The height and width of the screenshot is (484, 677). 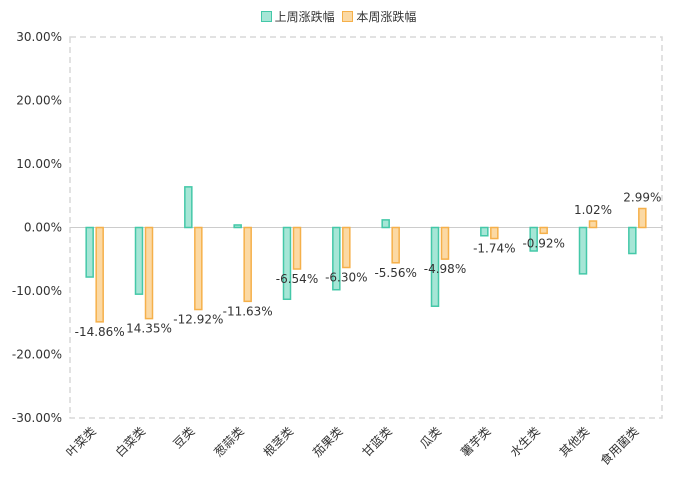 I want to click on y-tick-label: -20.00%, so click(x=37, y=355).